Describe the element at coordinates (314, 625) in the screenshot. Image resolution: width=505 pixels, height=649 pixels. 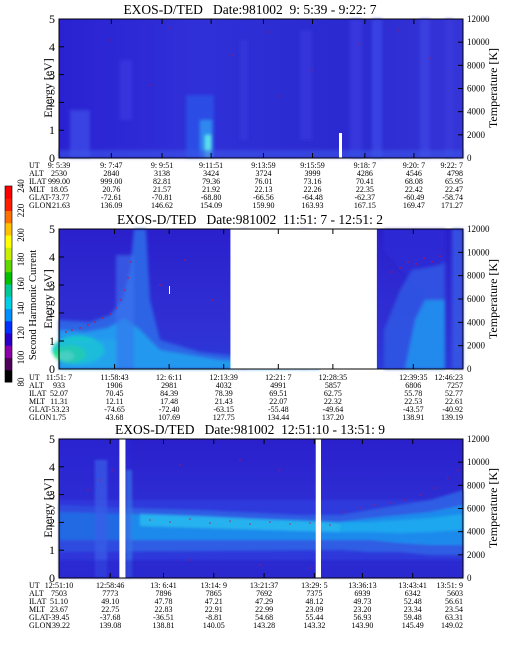
I see `table-cell: 143.32` at that location.